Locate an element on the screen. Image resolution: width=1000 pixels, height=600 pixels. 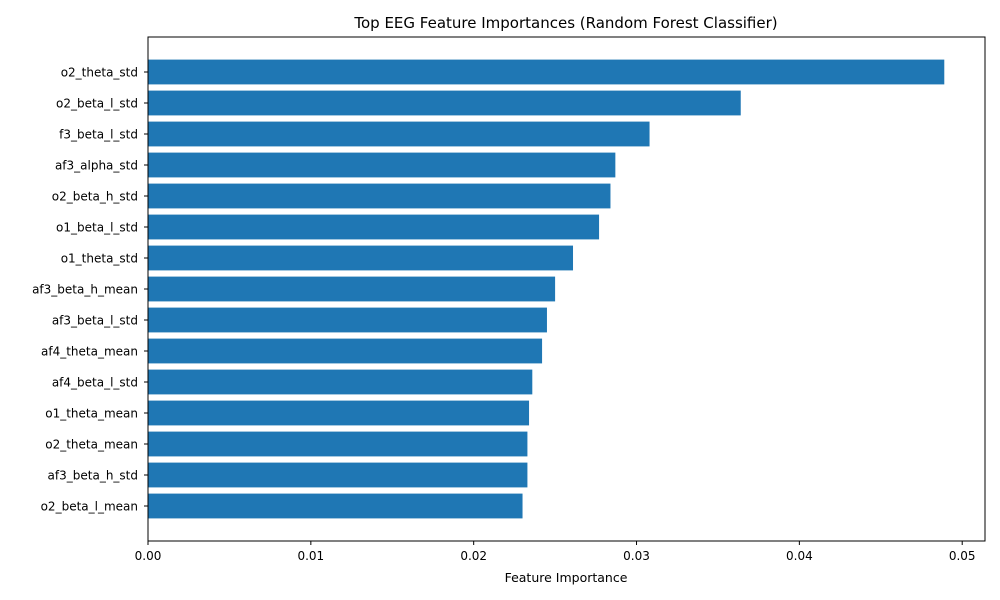
y-tick-label: af3_beta_l_std is located at coordinates (95, 321).